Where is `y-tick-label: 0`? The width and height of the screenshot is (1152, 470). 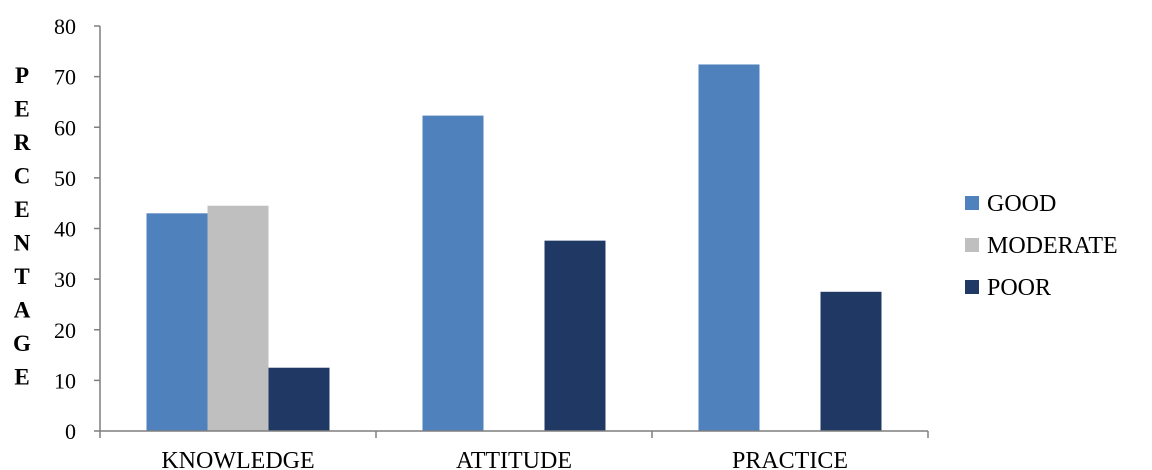
y-tick-label: 0 is located at coordinates (70, 431).